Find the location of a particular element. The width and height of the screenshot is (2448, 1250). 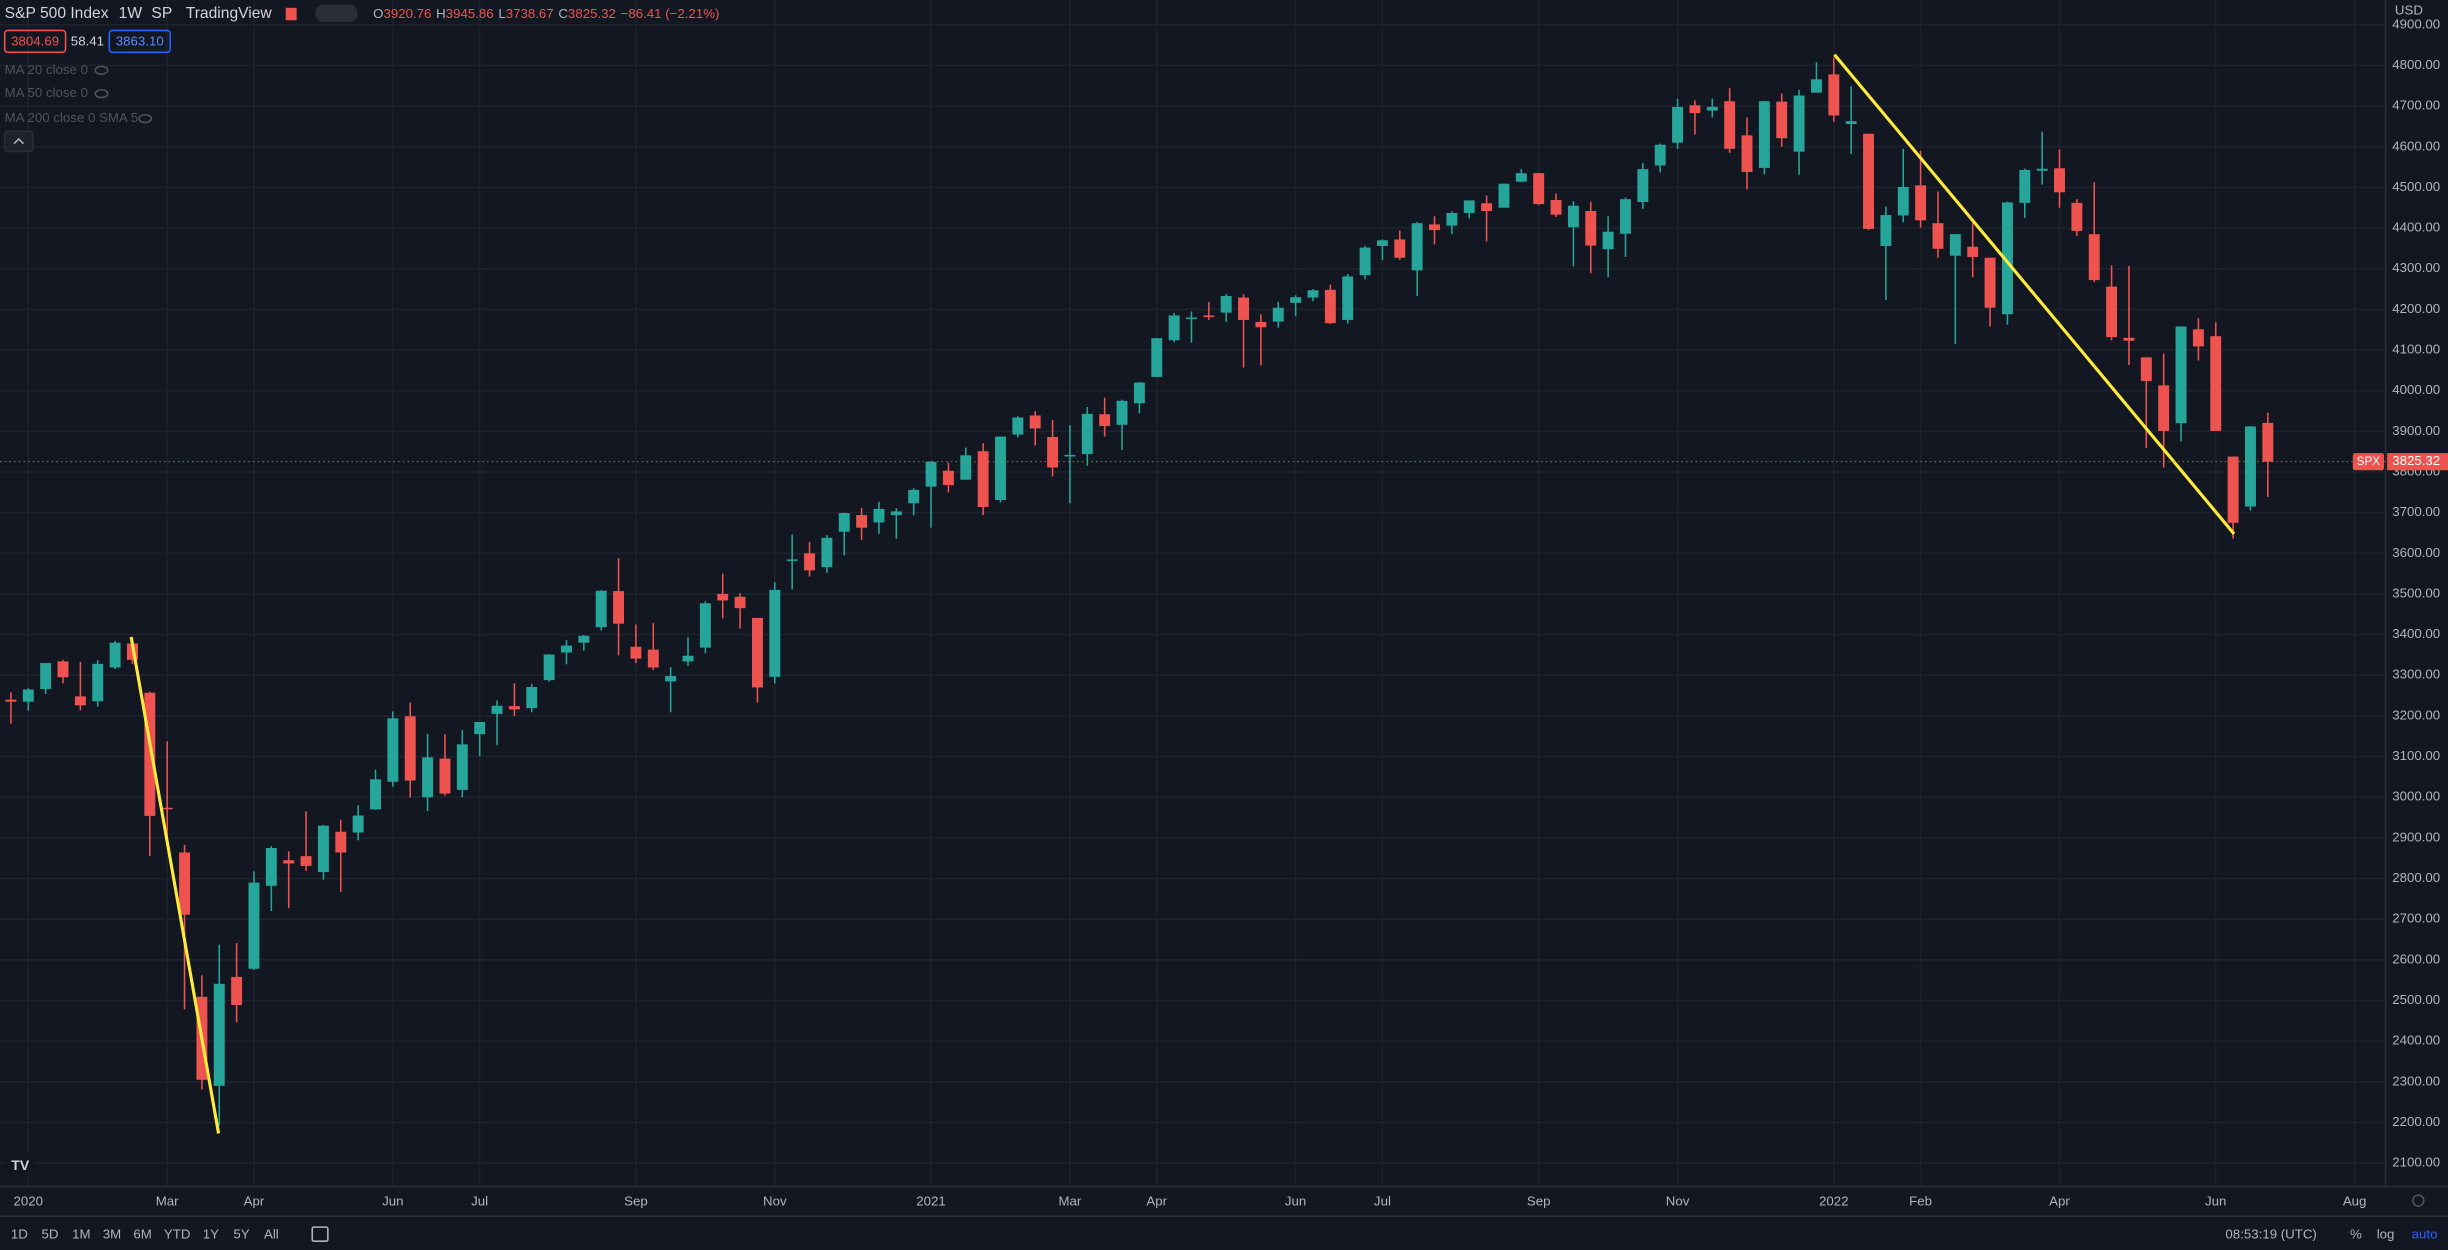

range-button: 5D is located at coordinates (50, 1233).